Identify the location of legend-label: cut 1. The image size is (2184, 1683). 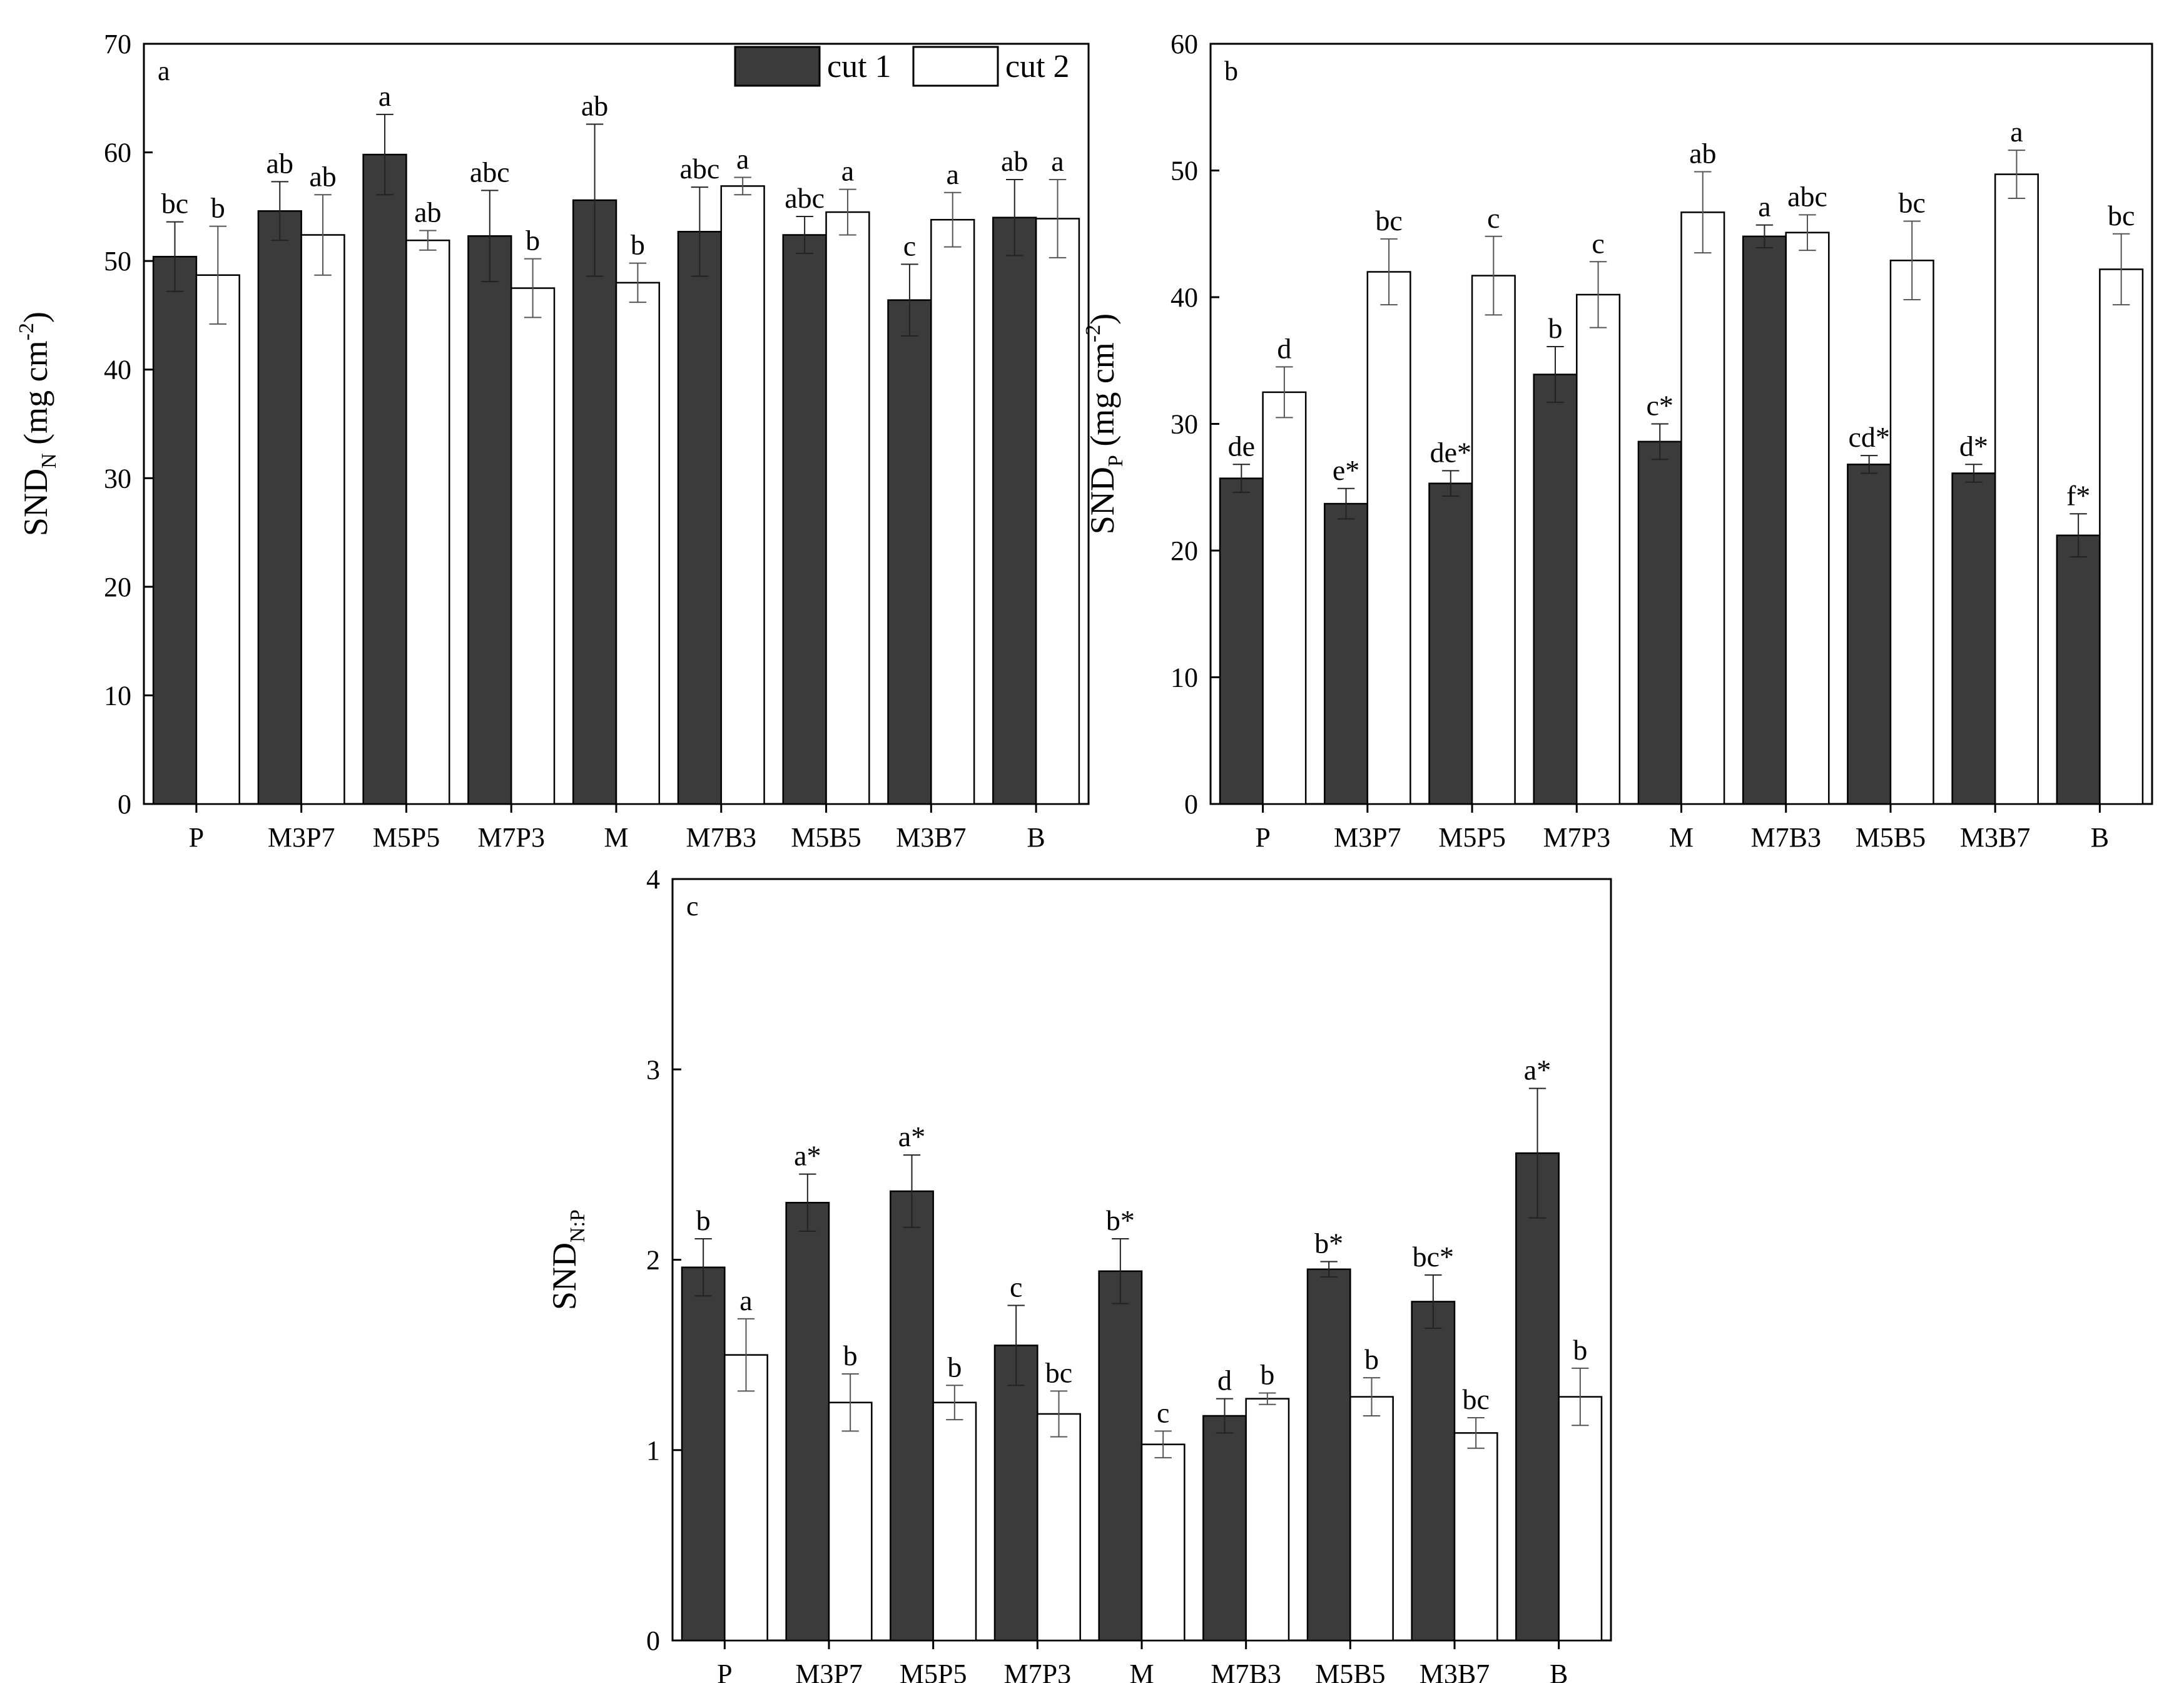
(859, 66).